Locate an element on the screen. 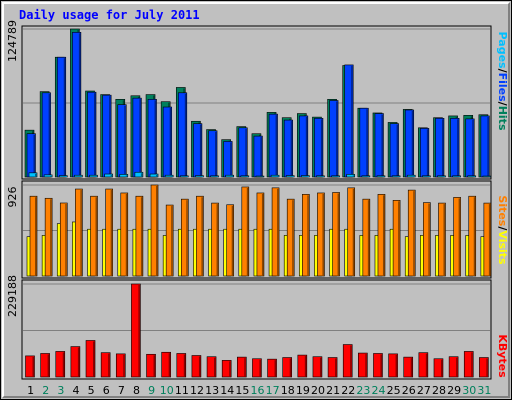 This screenshot has width=512, height=400. files-bar-3-shade is located at coordinates (64, 117).